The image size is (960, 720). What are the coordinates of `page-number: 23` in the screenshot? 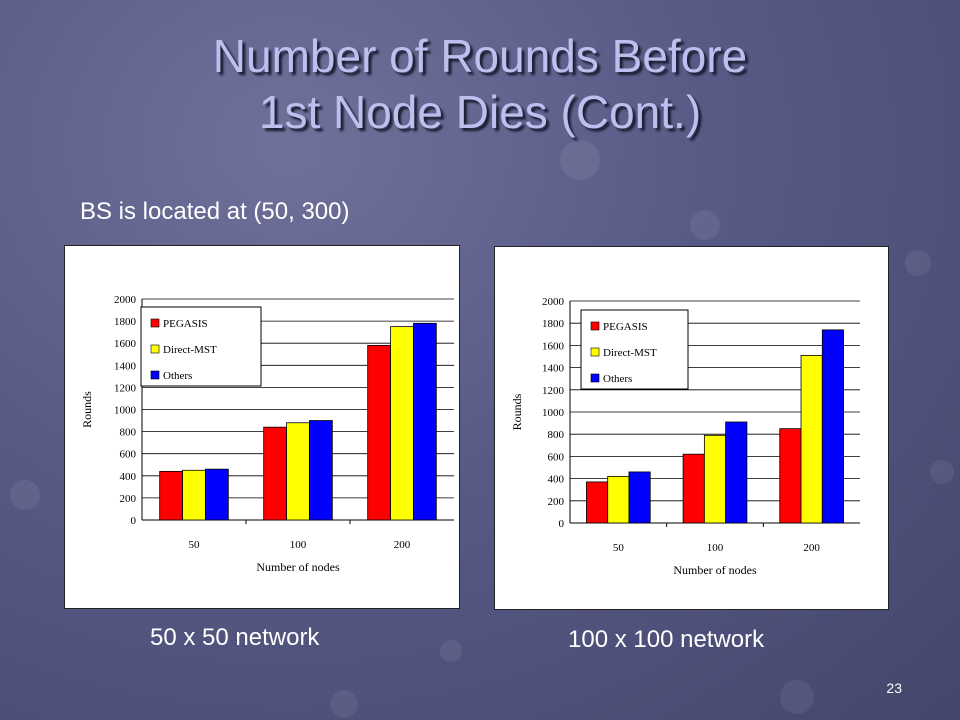 It's located at (894, 688).